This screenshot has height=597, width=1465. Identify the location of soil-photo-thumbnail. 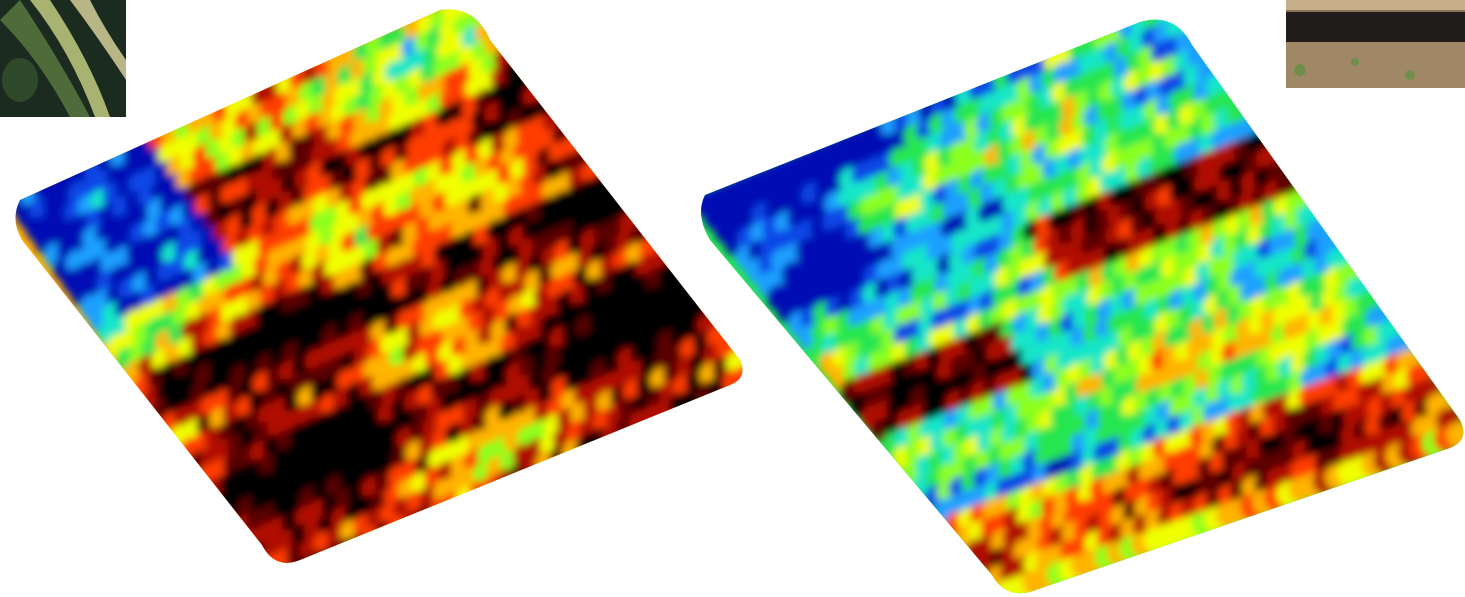
(1375, 44).